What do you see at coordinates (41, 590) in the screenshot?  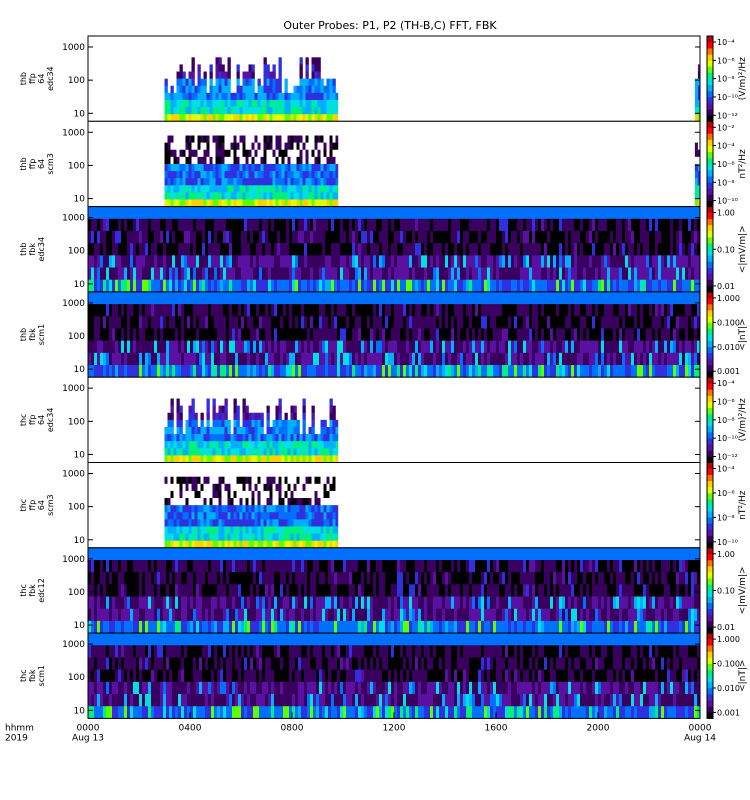 I see `ylabel-line: edc12` at bounding box center [41, 590].